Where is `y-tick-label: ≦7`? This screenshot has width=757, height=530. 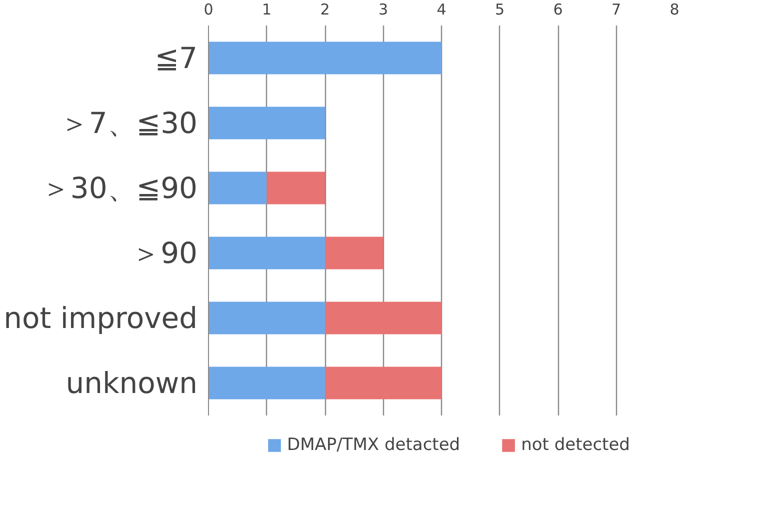 y-tick-label: ≦7 is located at coordinates (176, 58).